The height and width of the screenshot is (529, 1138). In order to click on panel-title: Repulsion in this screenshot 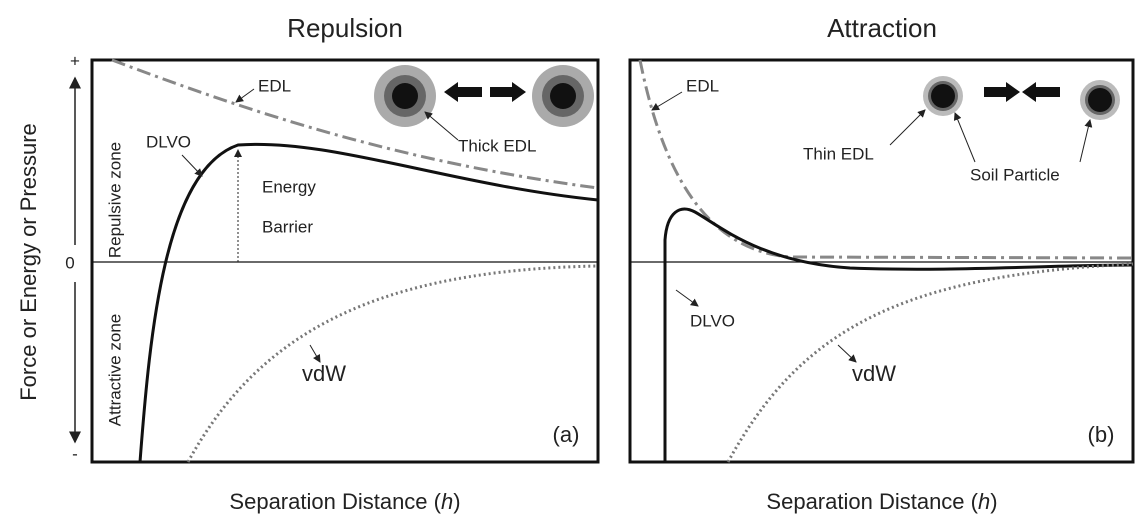, I will do `click(345, 28)`.